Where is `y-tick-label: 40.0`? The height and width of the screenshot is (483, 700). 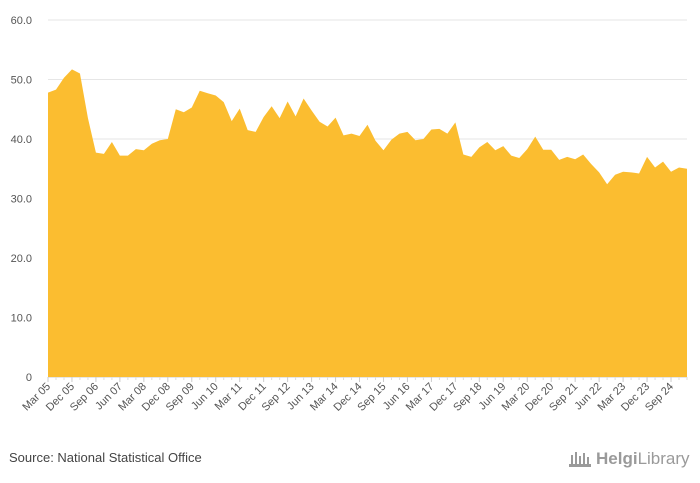
y-tick-label: 40.0 is located at coordinates (21, 140).